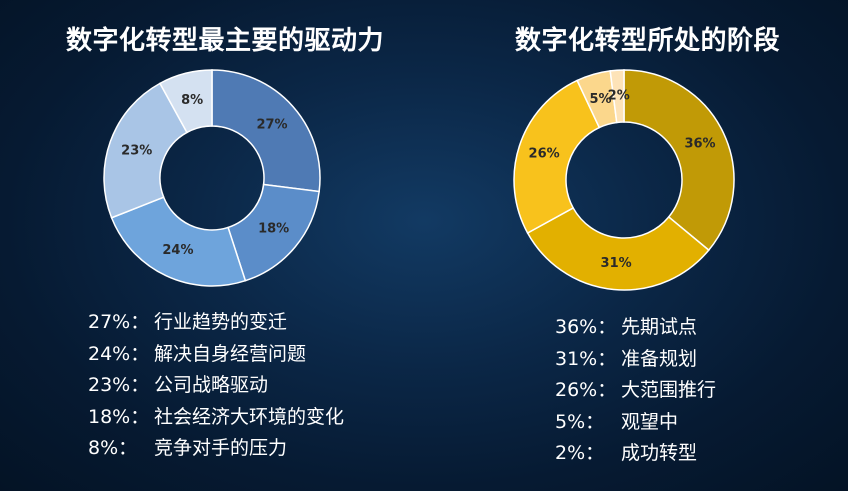  Describe the element at coordinates (699, 144) in the screenshot. I see `slice-value-label: 36%` at that location.